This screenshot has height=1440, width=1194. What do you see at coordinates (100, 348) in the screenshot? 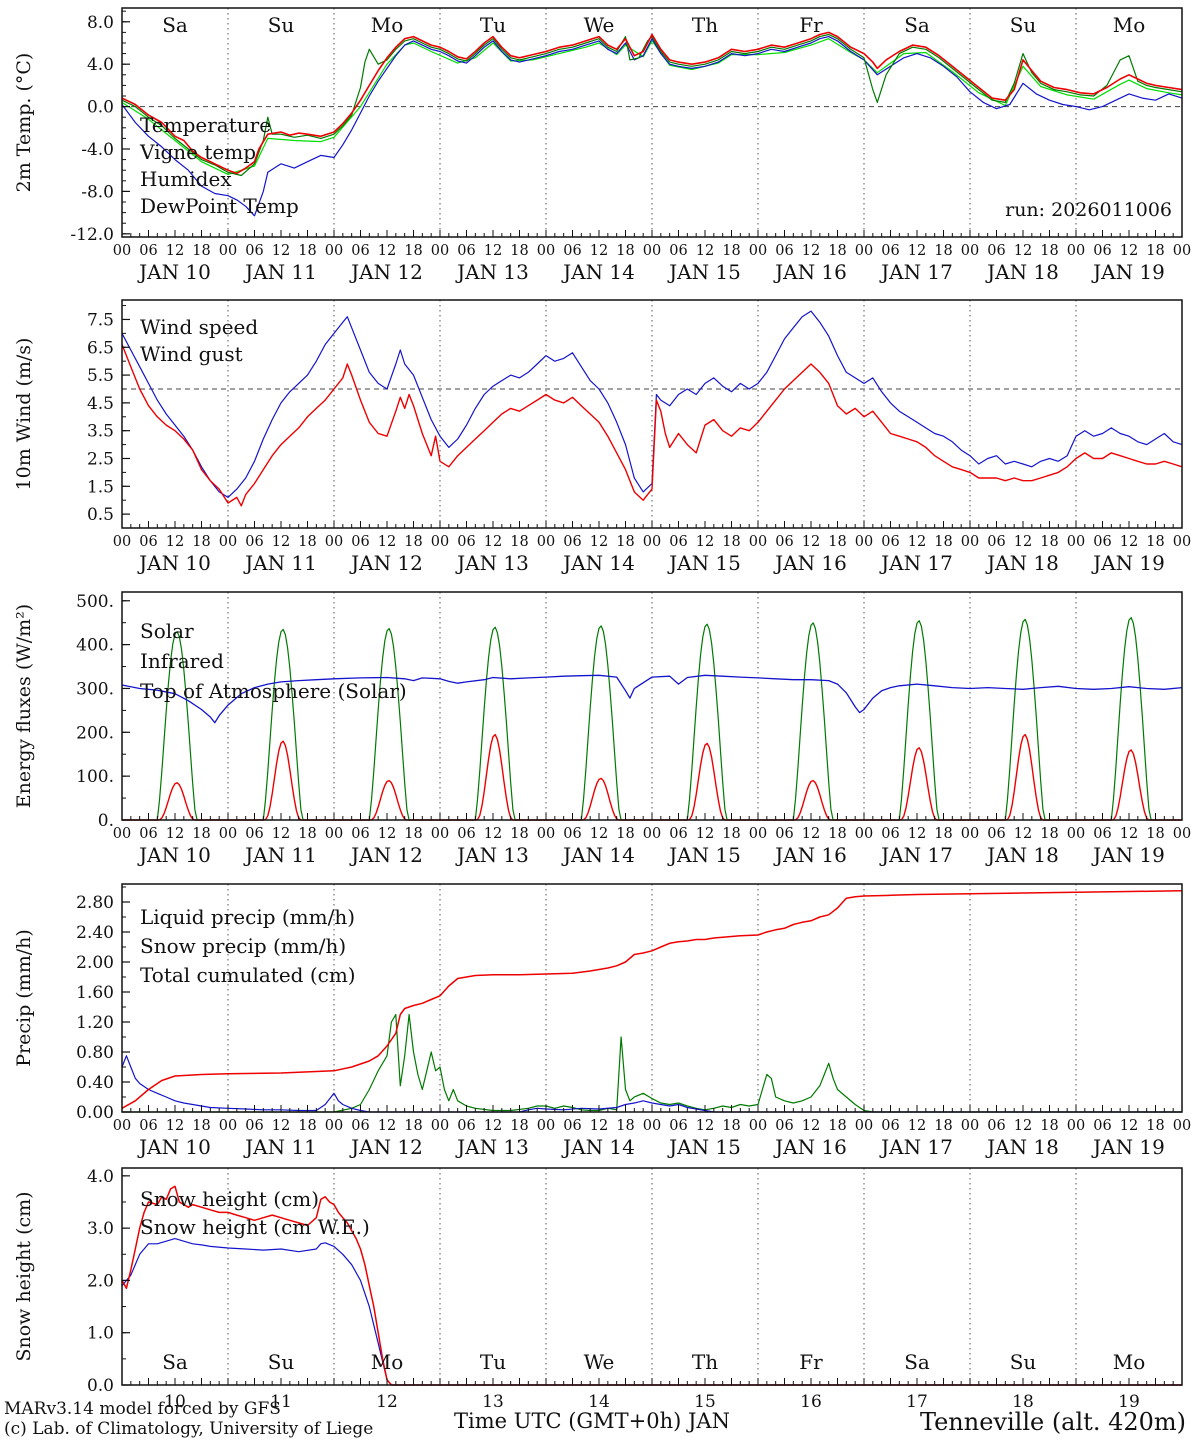
I see `y-tick-label: 6.5` at bounding box center [100, 348].